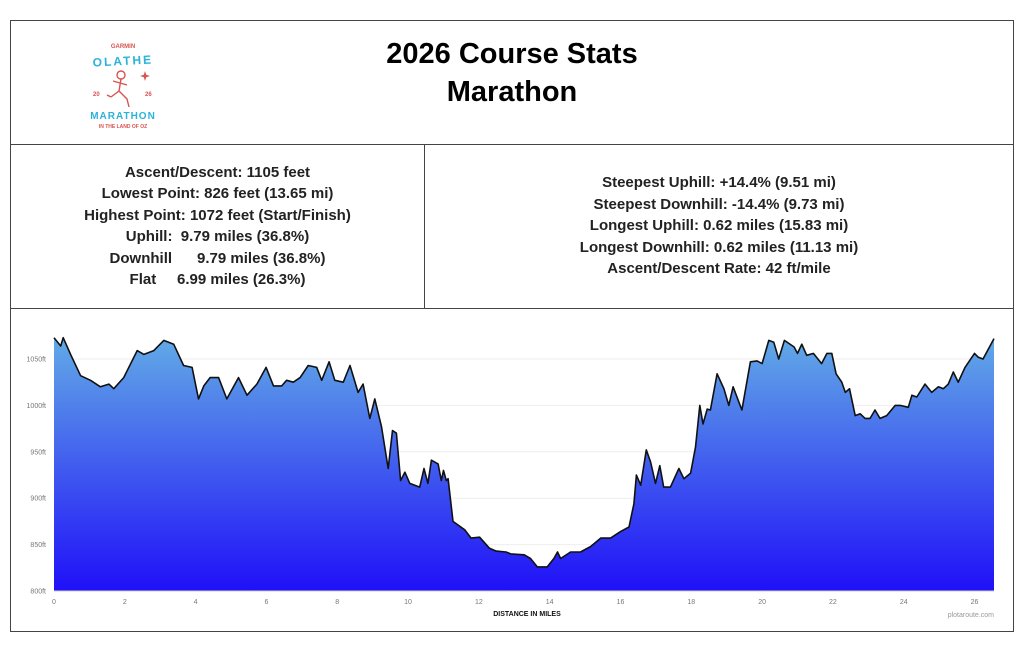 This screenshot has height=654, width=1024. I want to click on y-tick-label: 850ft, so click(38, 545).